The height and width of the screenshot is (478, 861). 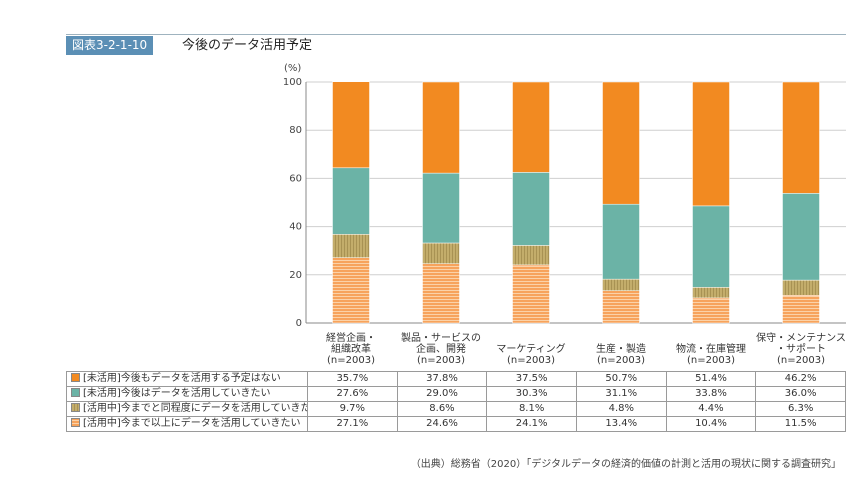 I want to click on data-label-cell: 51.4%, so click(x=711, y=379).